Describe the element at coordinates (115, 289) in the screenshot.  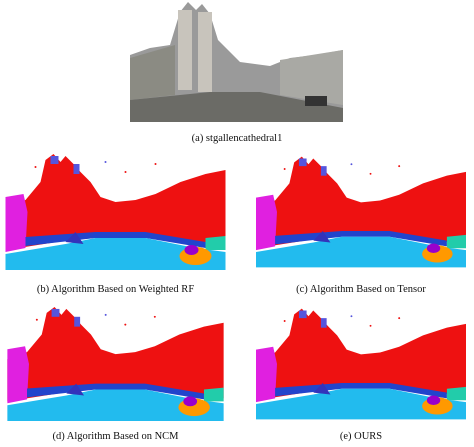
I see `caption: (b) Algorithm Based on Weighted RF` at that location.